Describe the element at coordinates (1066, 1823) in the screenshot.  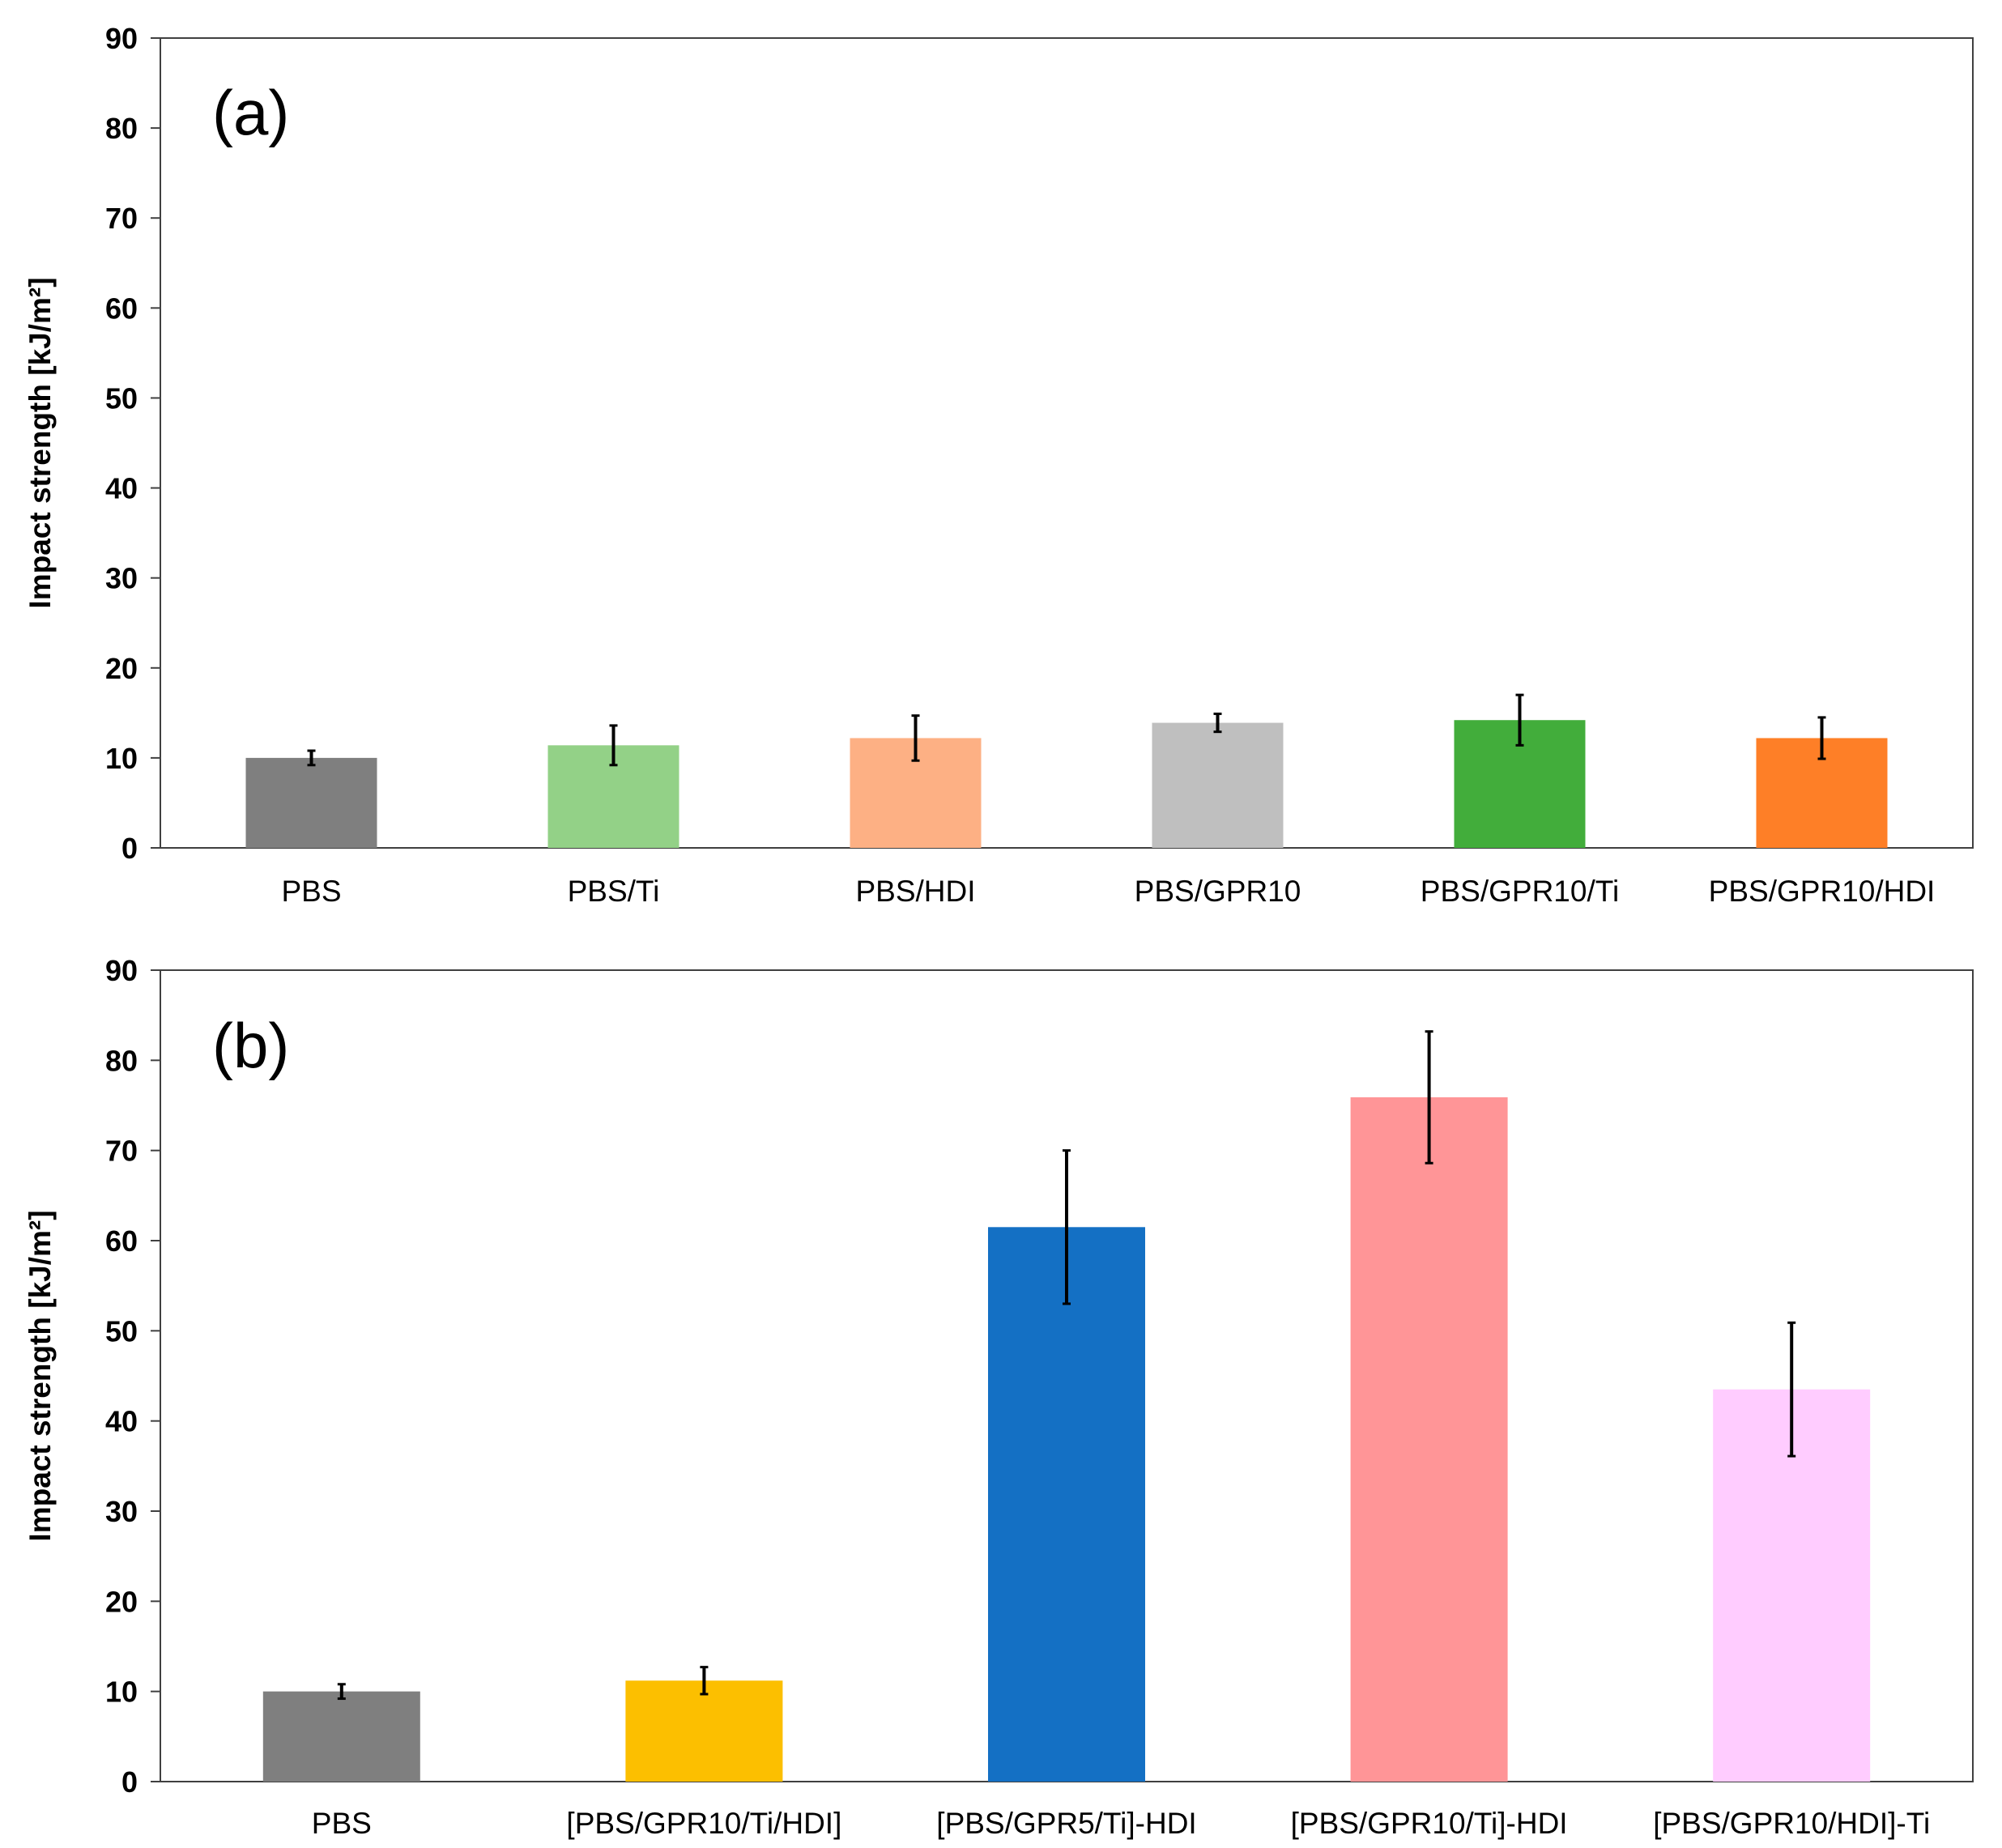
I see `category-label: [PBS/GPR5/Ti]-HDI` at that location.